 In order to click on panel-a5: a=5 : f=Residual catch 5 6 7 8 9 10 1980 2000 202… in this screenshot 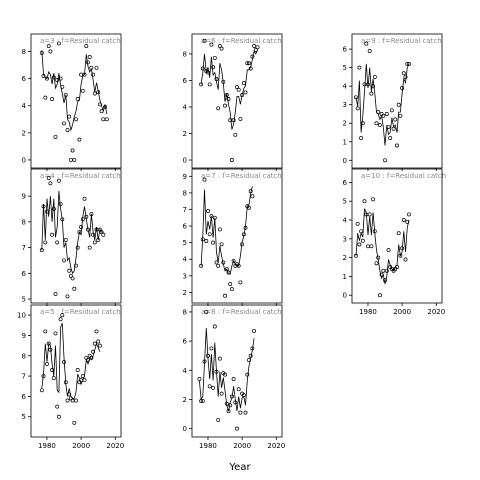, I will do `click(70, 377)`.